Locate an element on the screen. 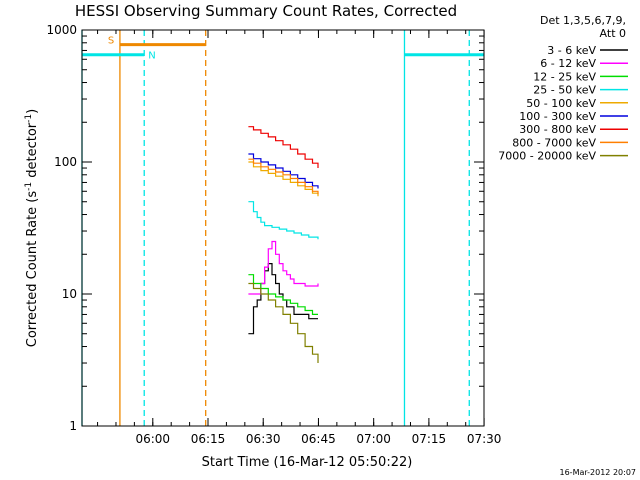 This screenshot has height=480, width=640. timestamp: 16-Mar-2012 20:07 is located at coordinates (598, 472).